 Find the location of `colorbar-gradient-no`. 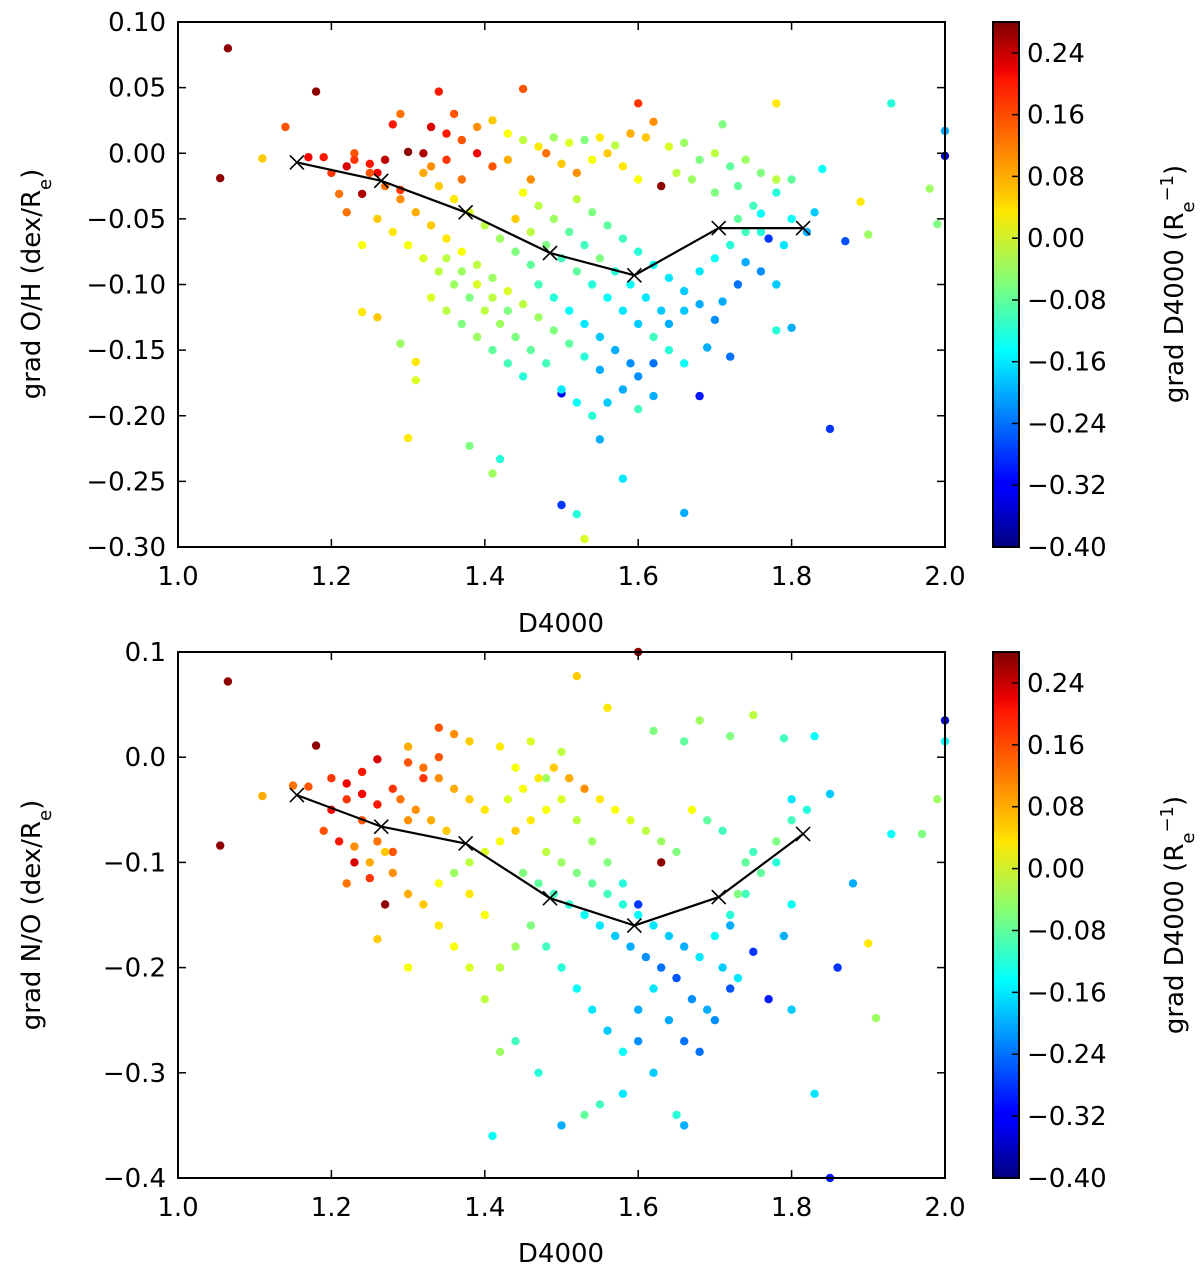

colorbar-gradient-no is located at coordinates (1006, 915).